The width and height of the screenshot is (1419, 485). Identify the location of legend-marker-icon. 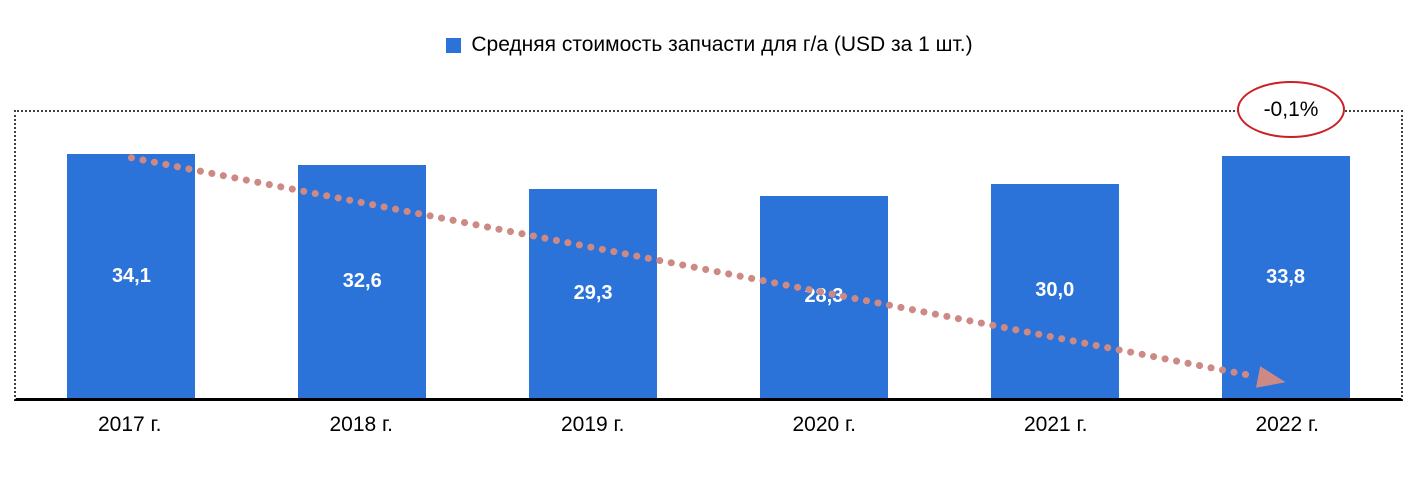
(454, 45).